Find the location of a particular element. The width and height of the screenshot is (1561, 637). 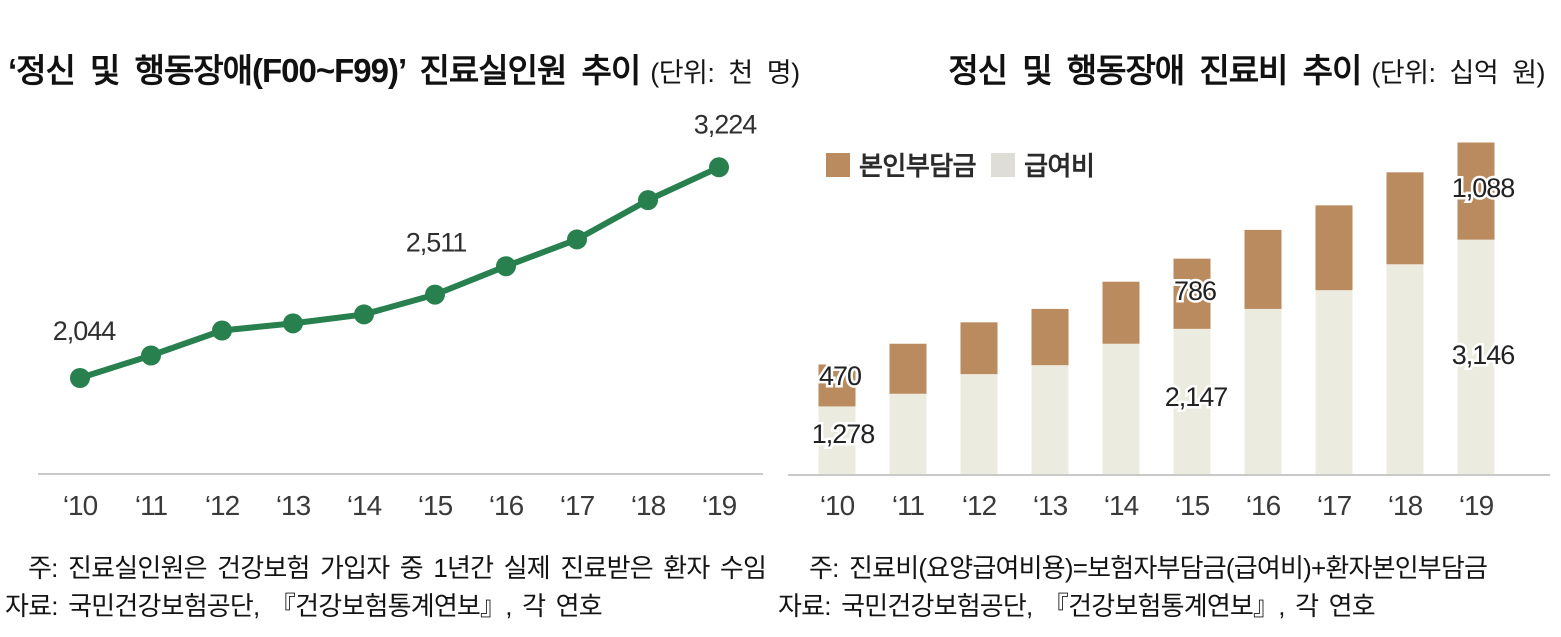

left-chart-title-text: ‘정신 및 행동장애(F00~F99)’ 진료실인원 추이 is located at coordinates (324, 70).